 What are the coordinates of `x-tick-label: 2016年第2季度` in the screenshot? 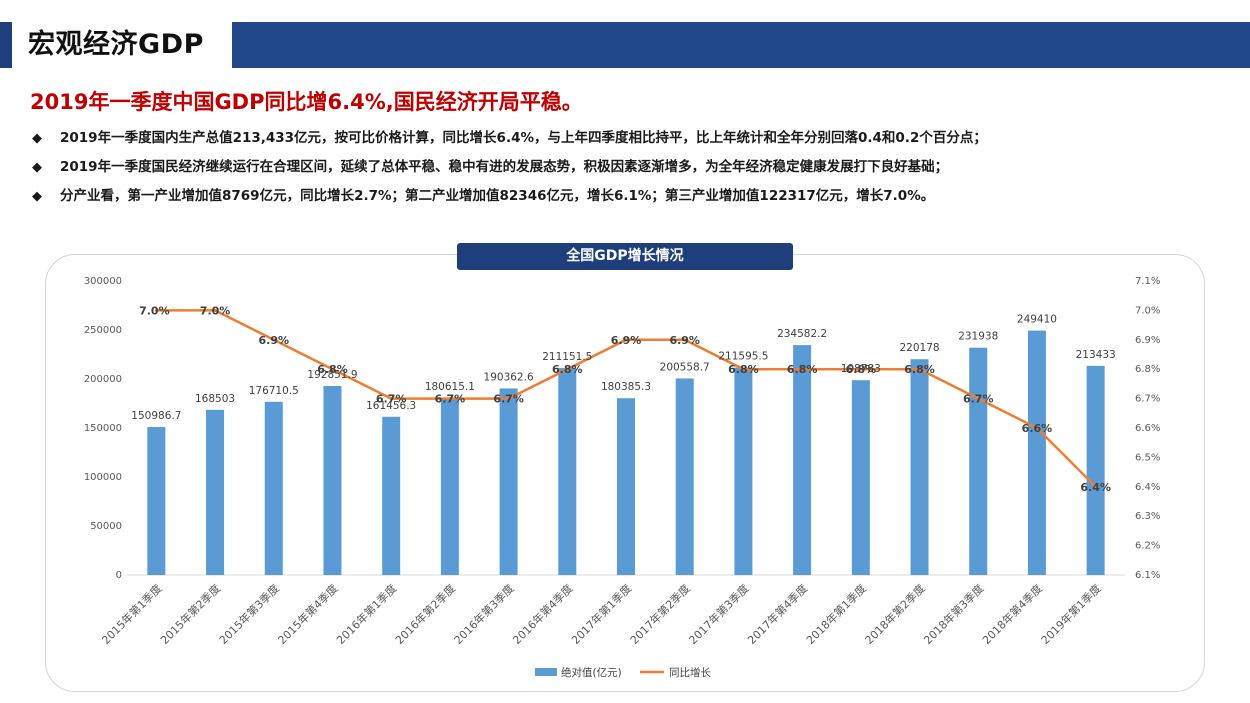 It's located at (425, 614).